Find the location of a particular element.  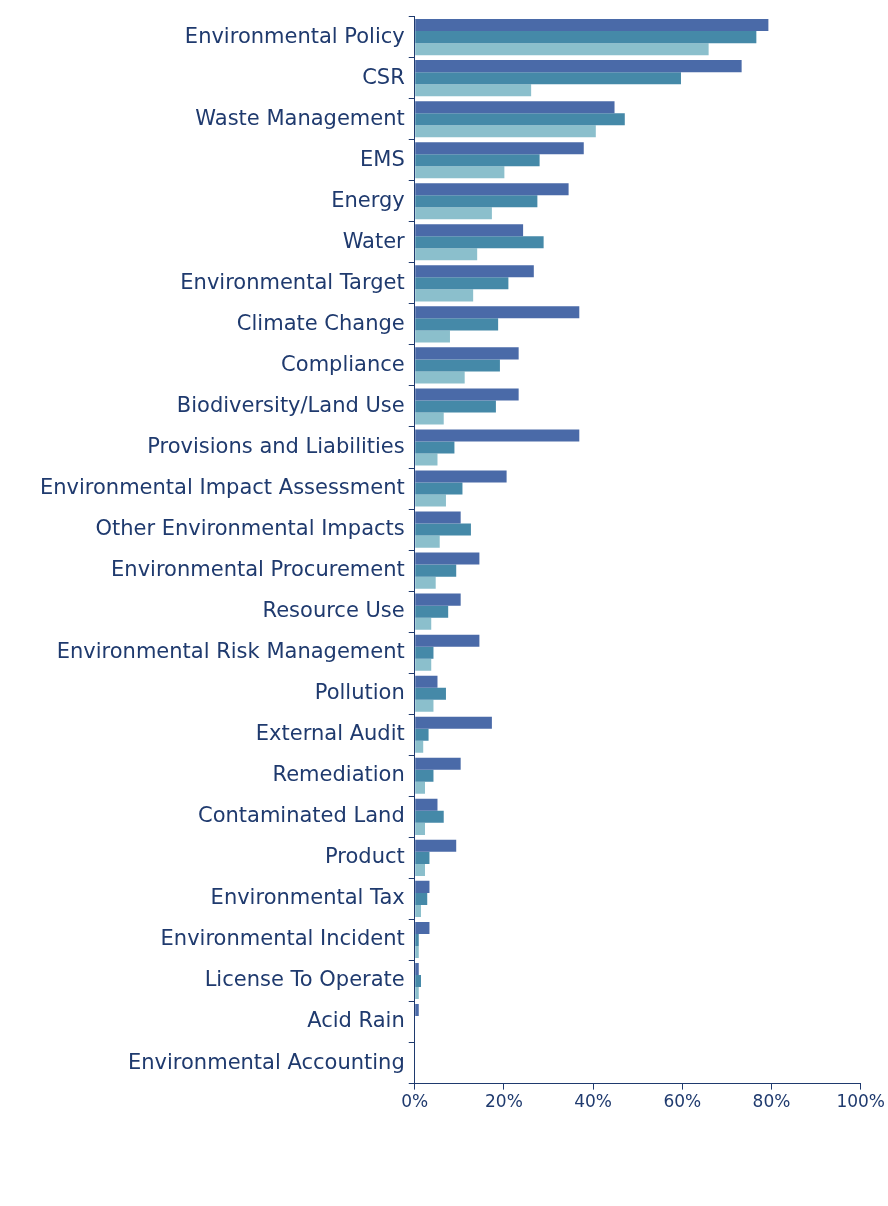

y-tick-label: Contaminated Land is located at coordinates (301, 815).